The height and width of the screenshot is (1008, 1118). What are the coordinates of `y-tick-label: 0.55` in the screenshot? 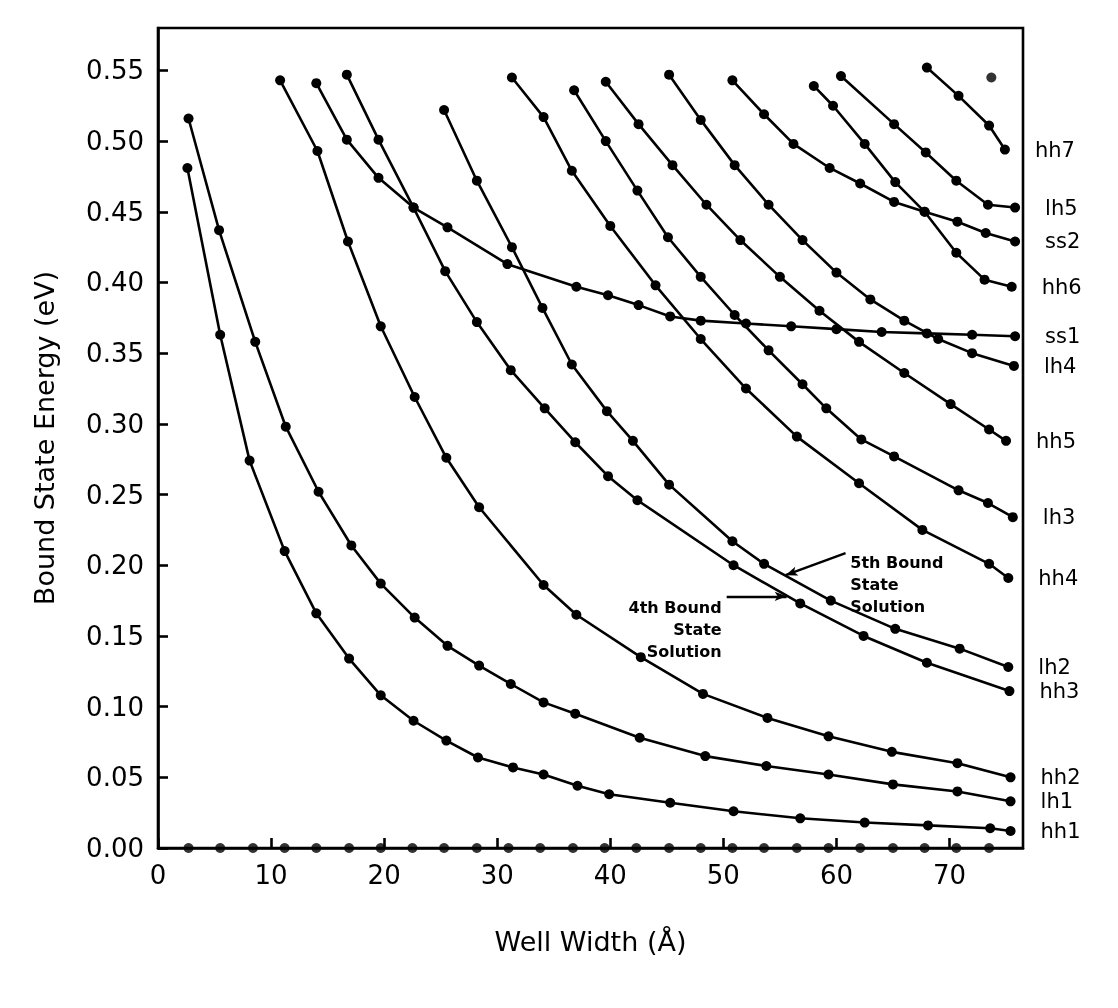 It's located at (115, 70).